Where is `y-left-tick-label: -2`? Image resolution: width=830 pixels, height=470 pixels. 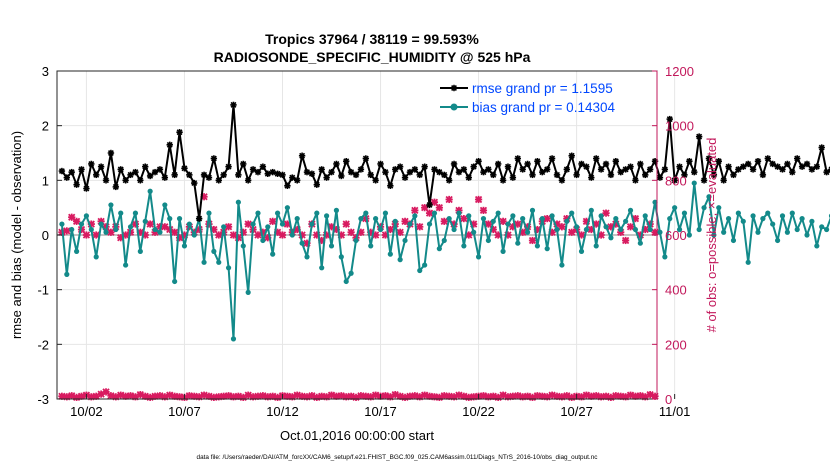
y-left-tick-label: -2 is located at coordinates (43, 344).